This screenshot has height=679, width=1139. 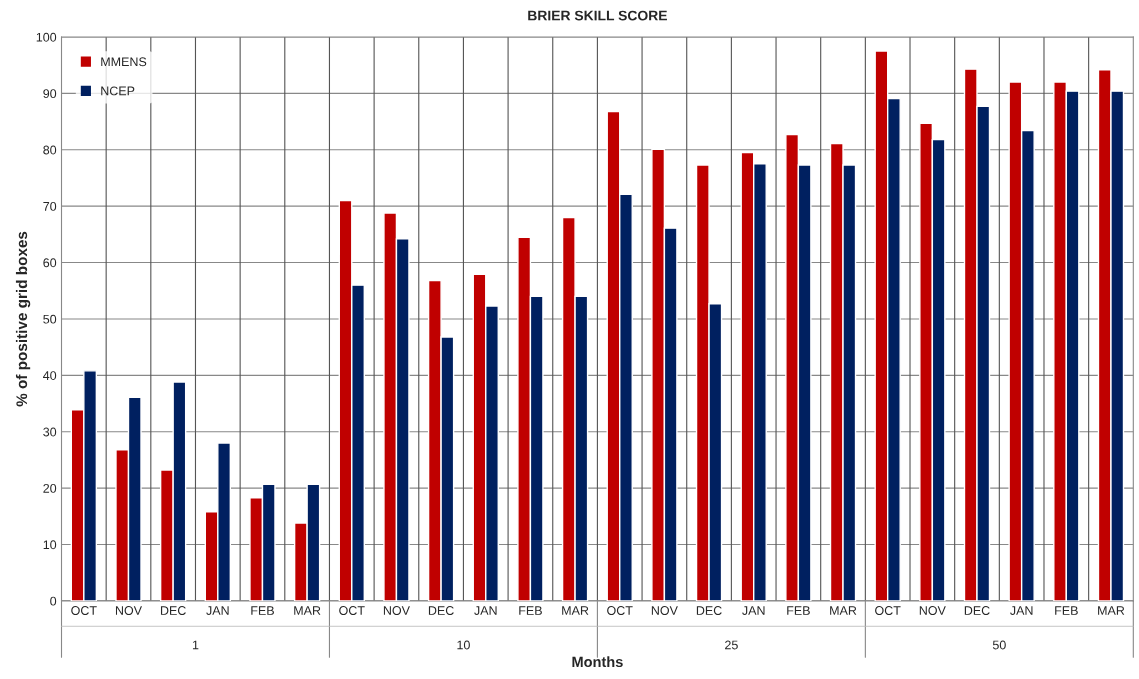 I want to click on x-axis-title: Months, so click(x=597, y=662).